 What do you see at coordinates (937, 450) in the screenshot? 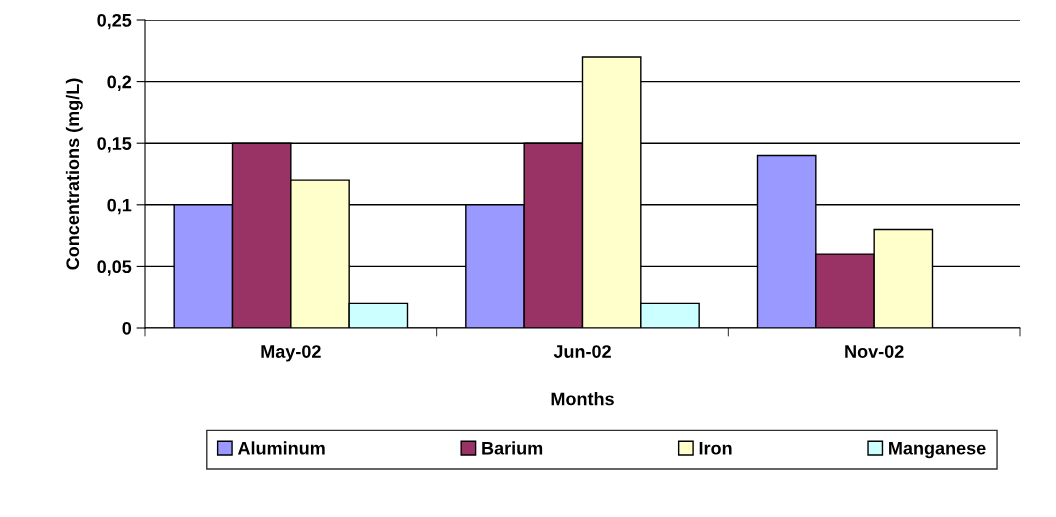
I see `legend-label: Manganese` at bounding box center [937, 450].